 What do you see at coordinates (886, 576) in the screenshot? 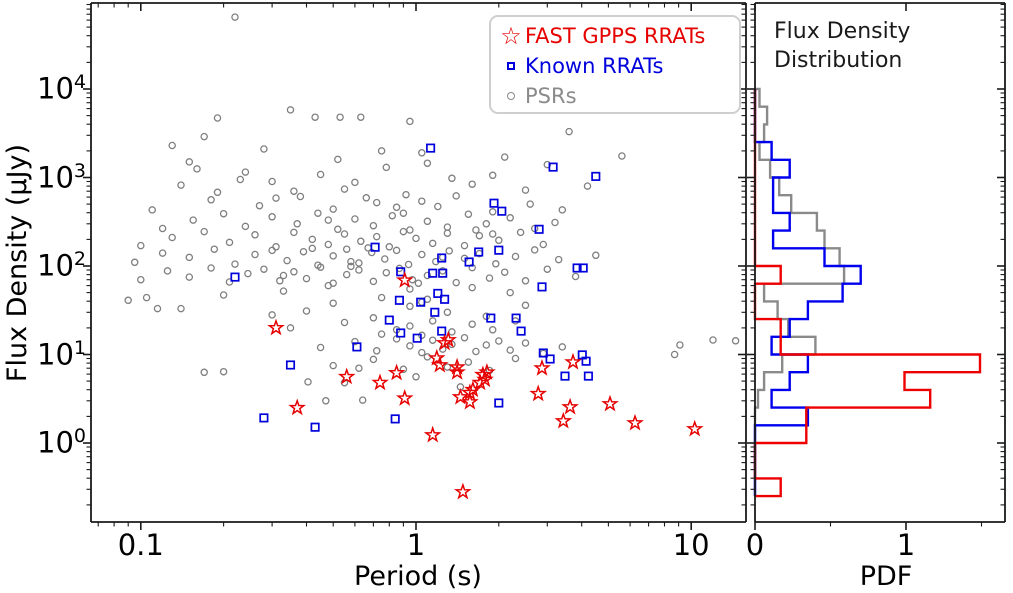
I see `pdf-axis-label: PDF` at bounding box center [886, 576].